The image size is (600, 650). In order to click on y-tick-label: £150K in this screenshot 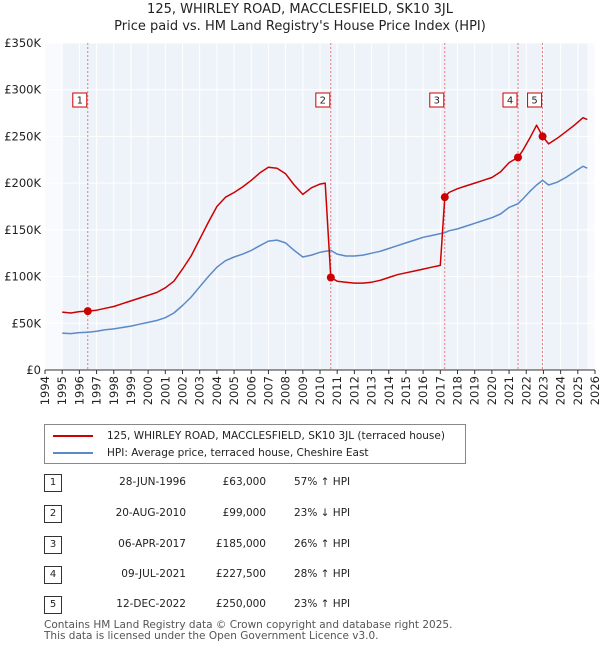, I will do `click(22, 230)`.